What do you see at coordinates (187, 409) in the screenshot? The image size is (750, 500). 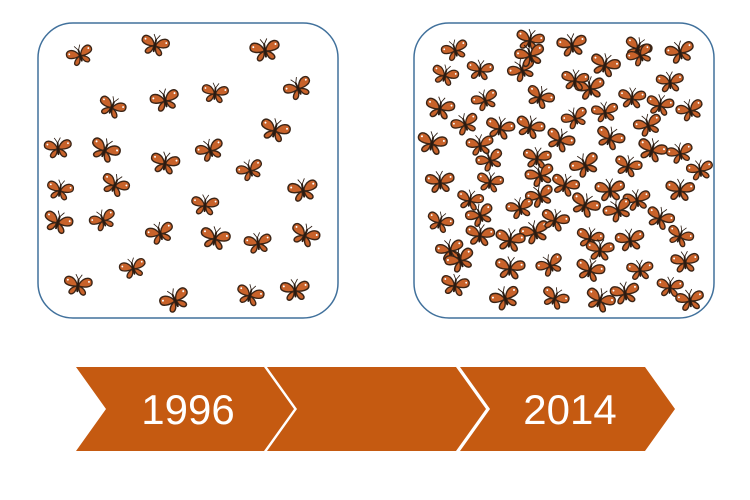 I see `timeline-start-label: 1996` at bounding box center [187, 409].